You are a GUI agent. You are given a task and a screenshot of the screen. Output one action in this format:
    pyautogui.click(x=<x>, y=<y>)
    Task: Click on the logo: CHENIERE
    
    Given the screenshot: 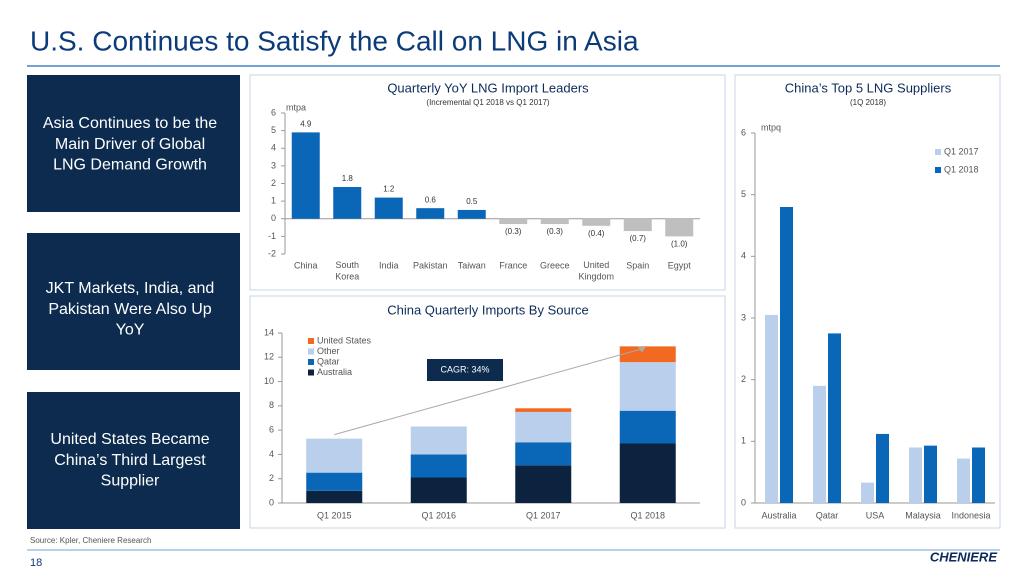 What is the action you would take?
    pyautogui.click(x=964, y=556)
    